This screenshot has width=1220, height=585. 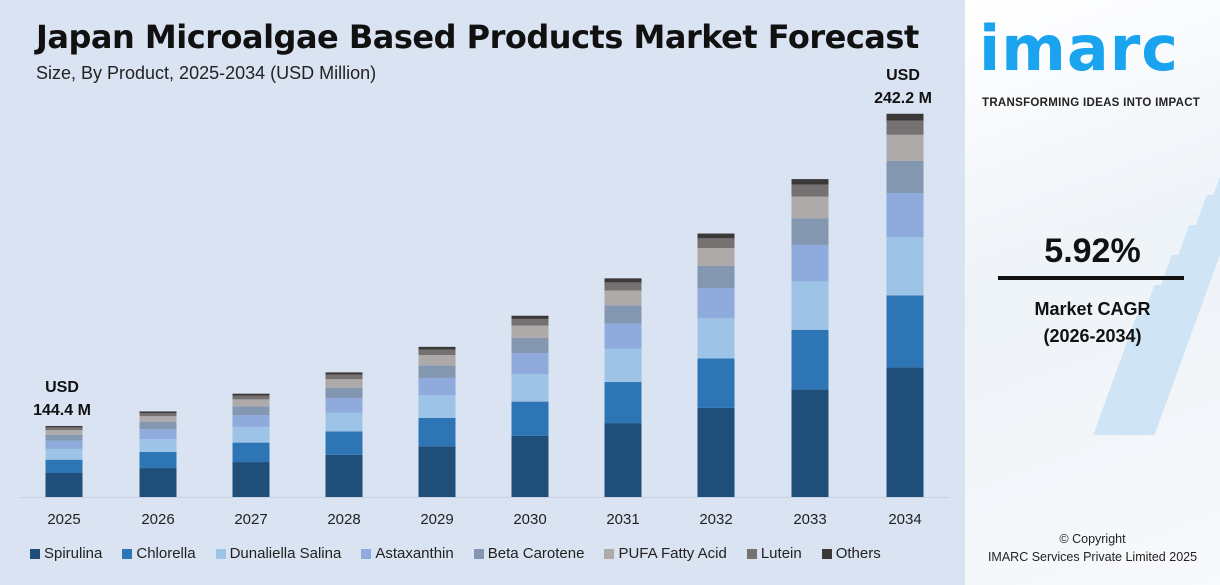 What do you see at coordinates (437, 406) in the screenshot?
I see `bar-segment-dunaliella-salina-2029` at bounding box center [437, 406].